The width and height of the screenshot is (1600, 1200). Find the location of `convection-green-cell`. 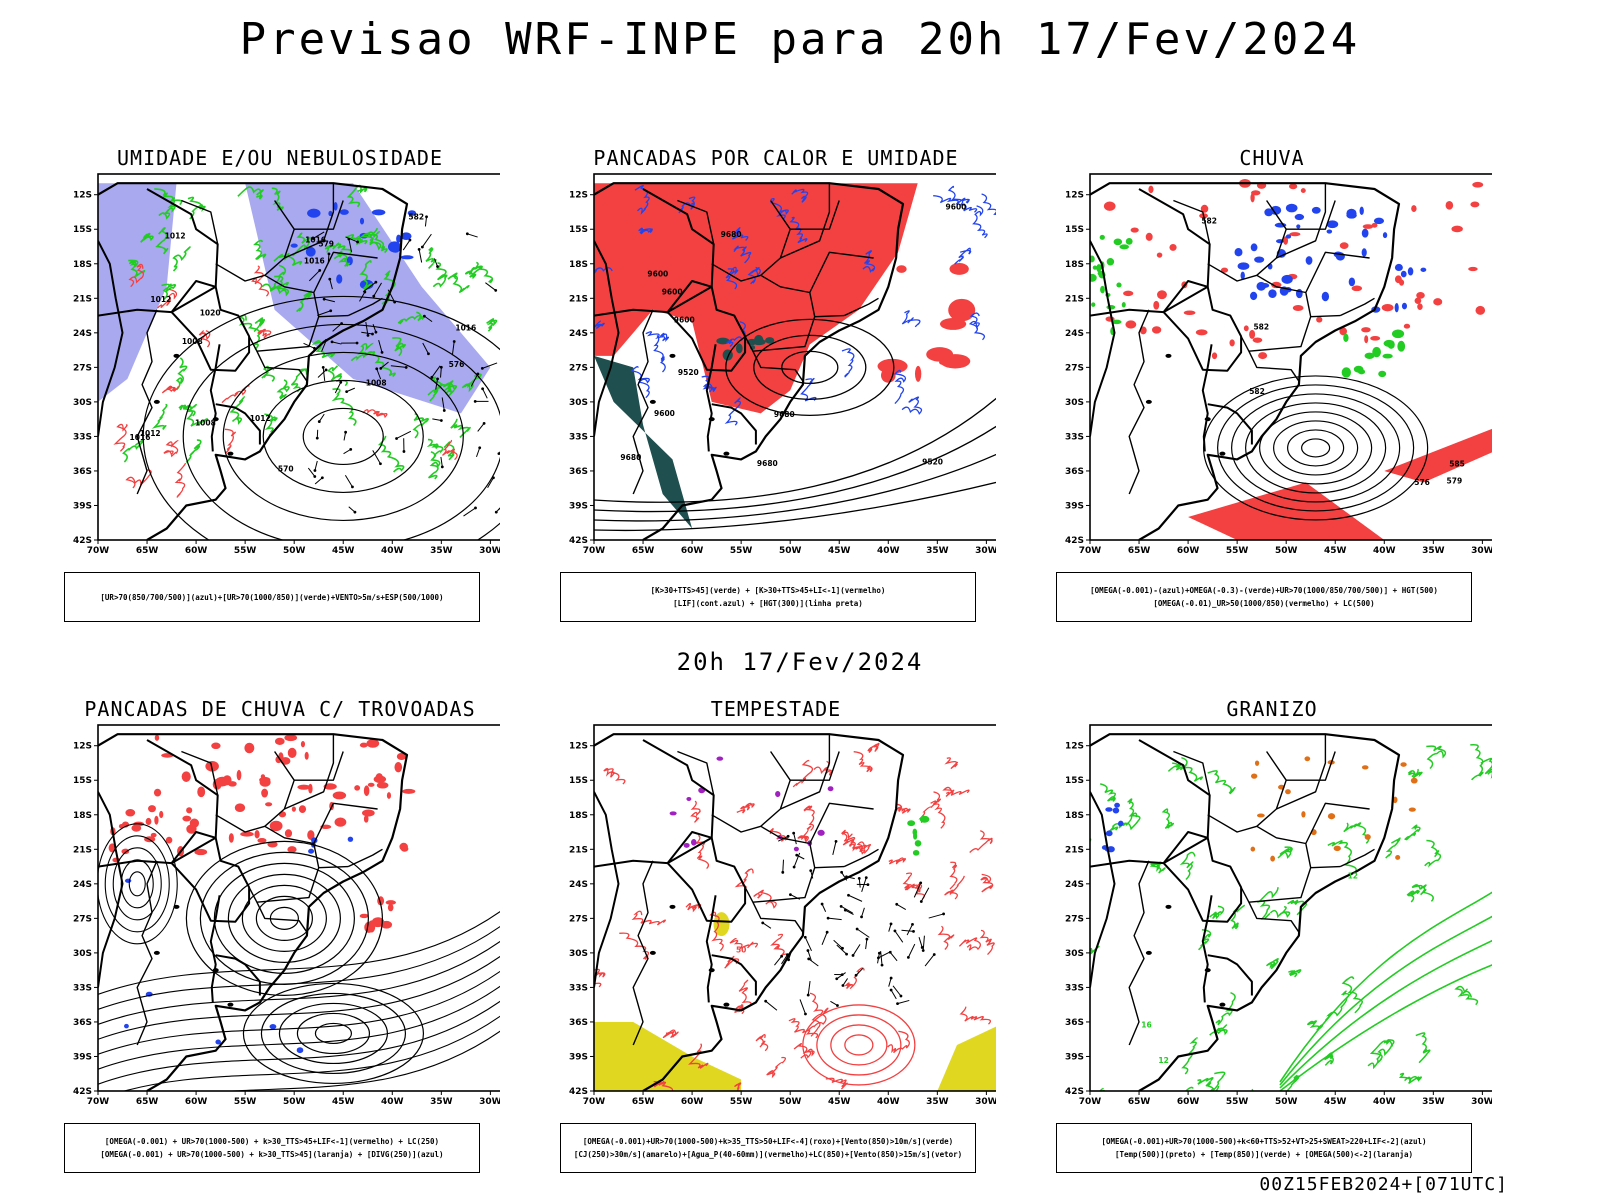

convection-green-cell is located at coordinates (759, 339).